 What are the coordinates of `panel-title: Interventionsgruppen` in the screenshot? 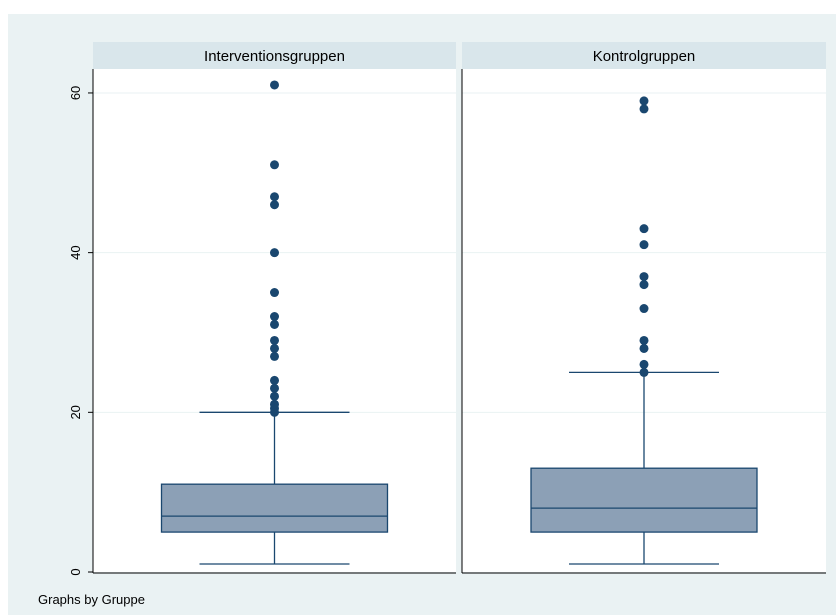 It's located at (274, 56).